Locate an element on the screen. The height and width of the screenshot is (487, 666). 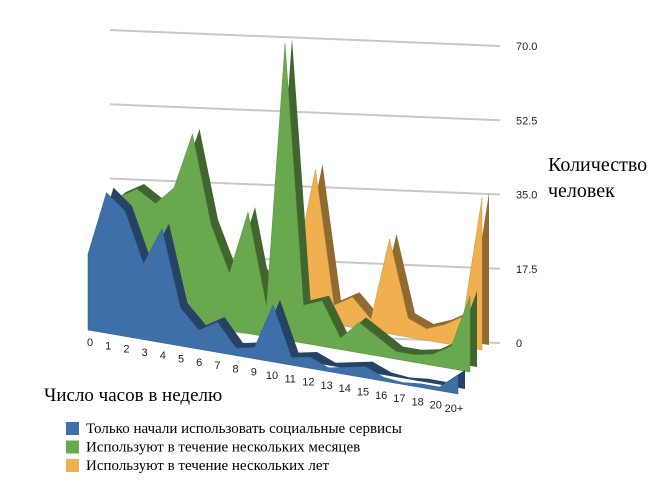
x-tick-label: 7 is located at coordinates (217, 366).